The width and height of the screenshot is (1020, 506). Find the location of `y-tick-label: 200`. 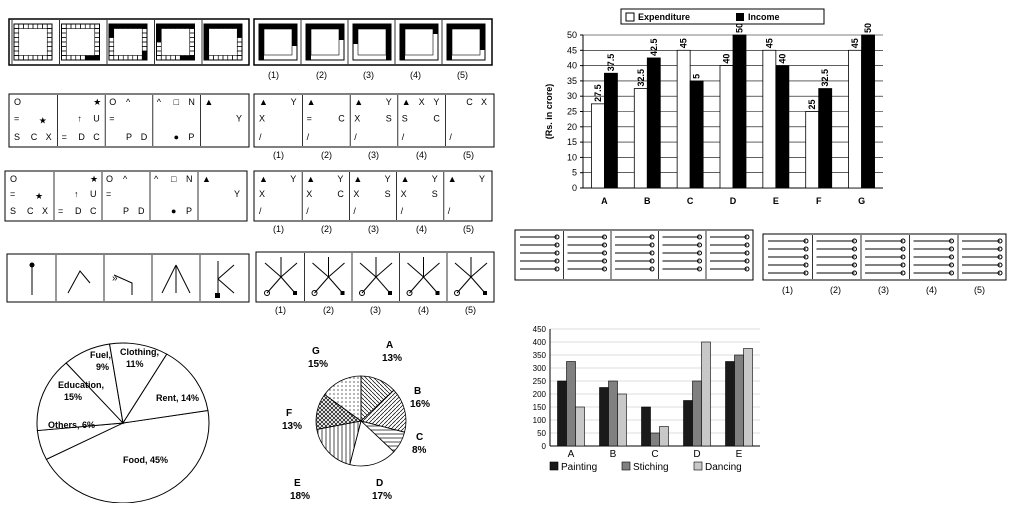

y-tick-label: 200 is located at coordinates (540, 394).